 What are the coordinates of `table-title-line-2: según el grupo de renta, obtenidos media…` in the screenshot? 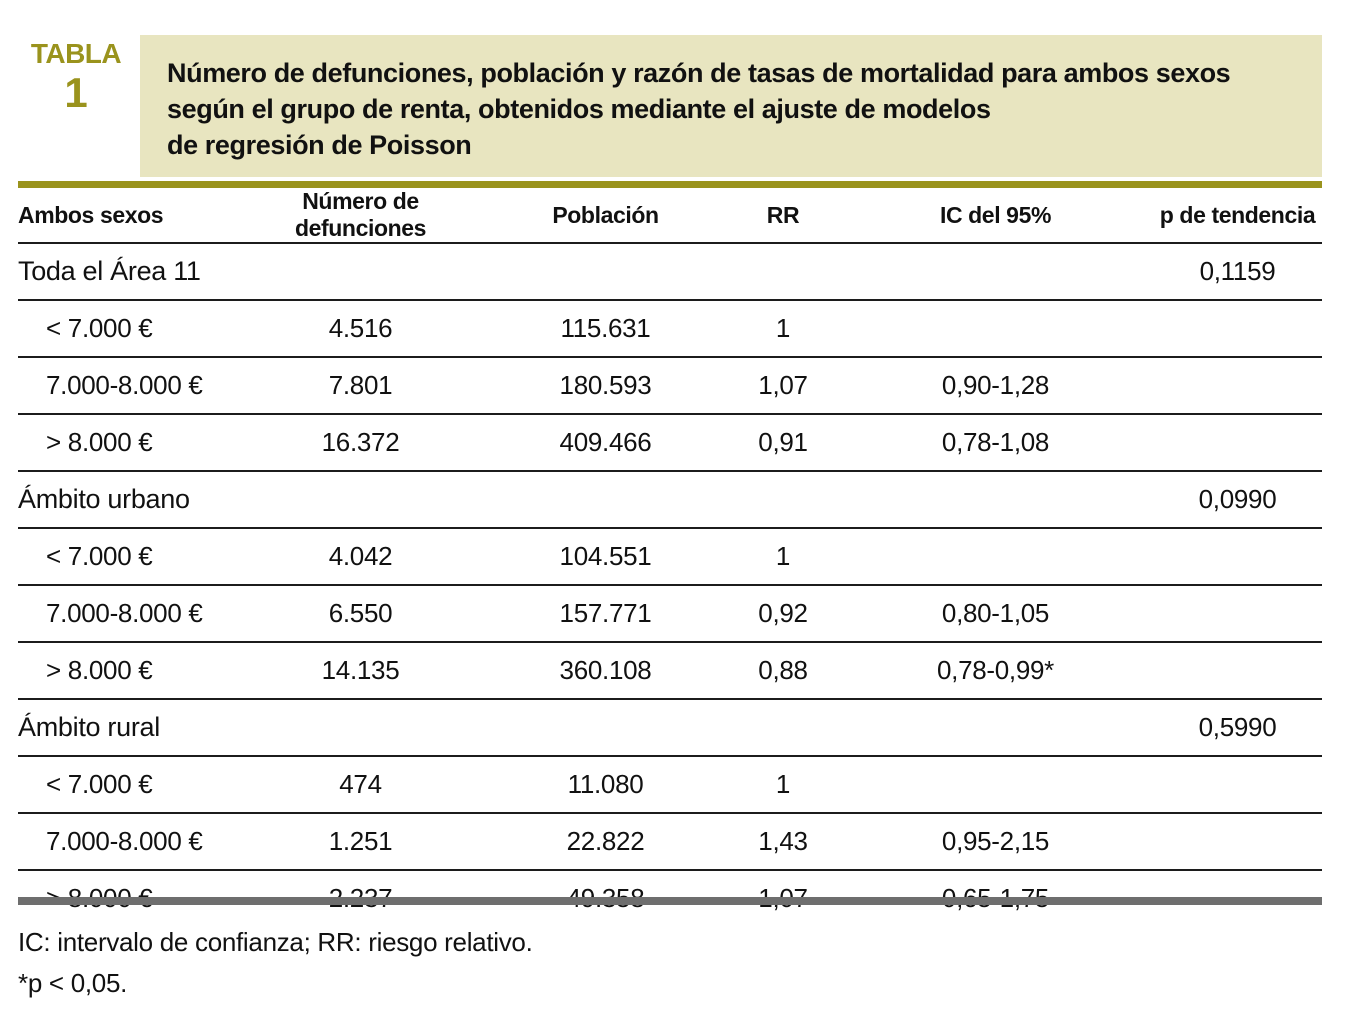 It's located at (579, 109).